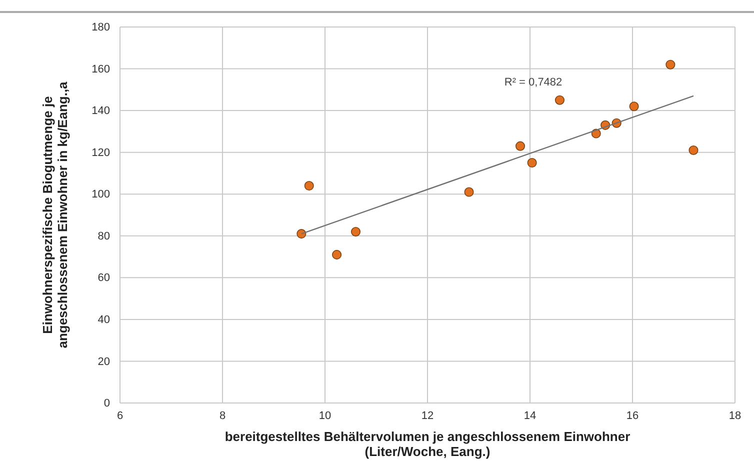  What do you see at coordinates (427, 416) in the screenshot?
I see `x-tick-label: 12` at bounding box center [427, 416].